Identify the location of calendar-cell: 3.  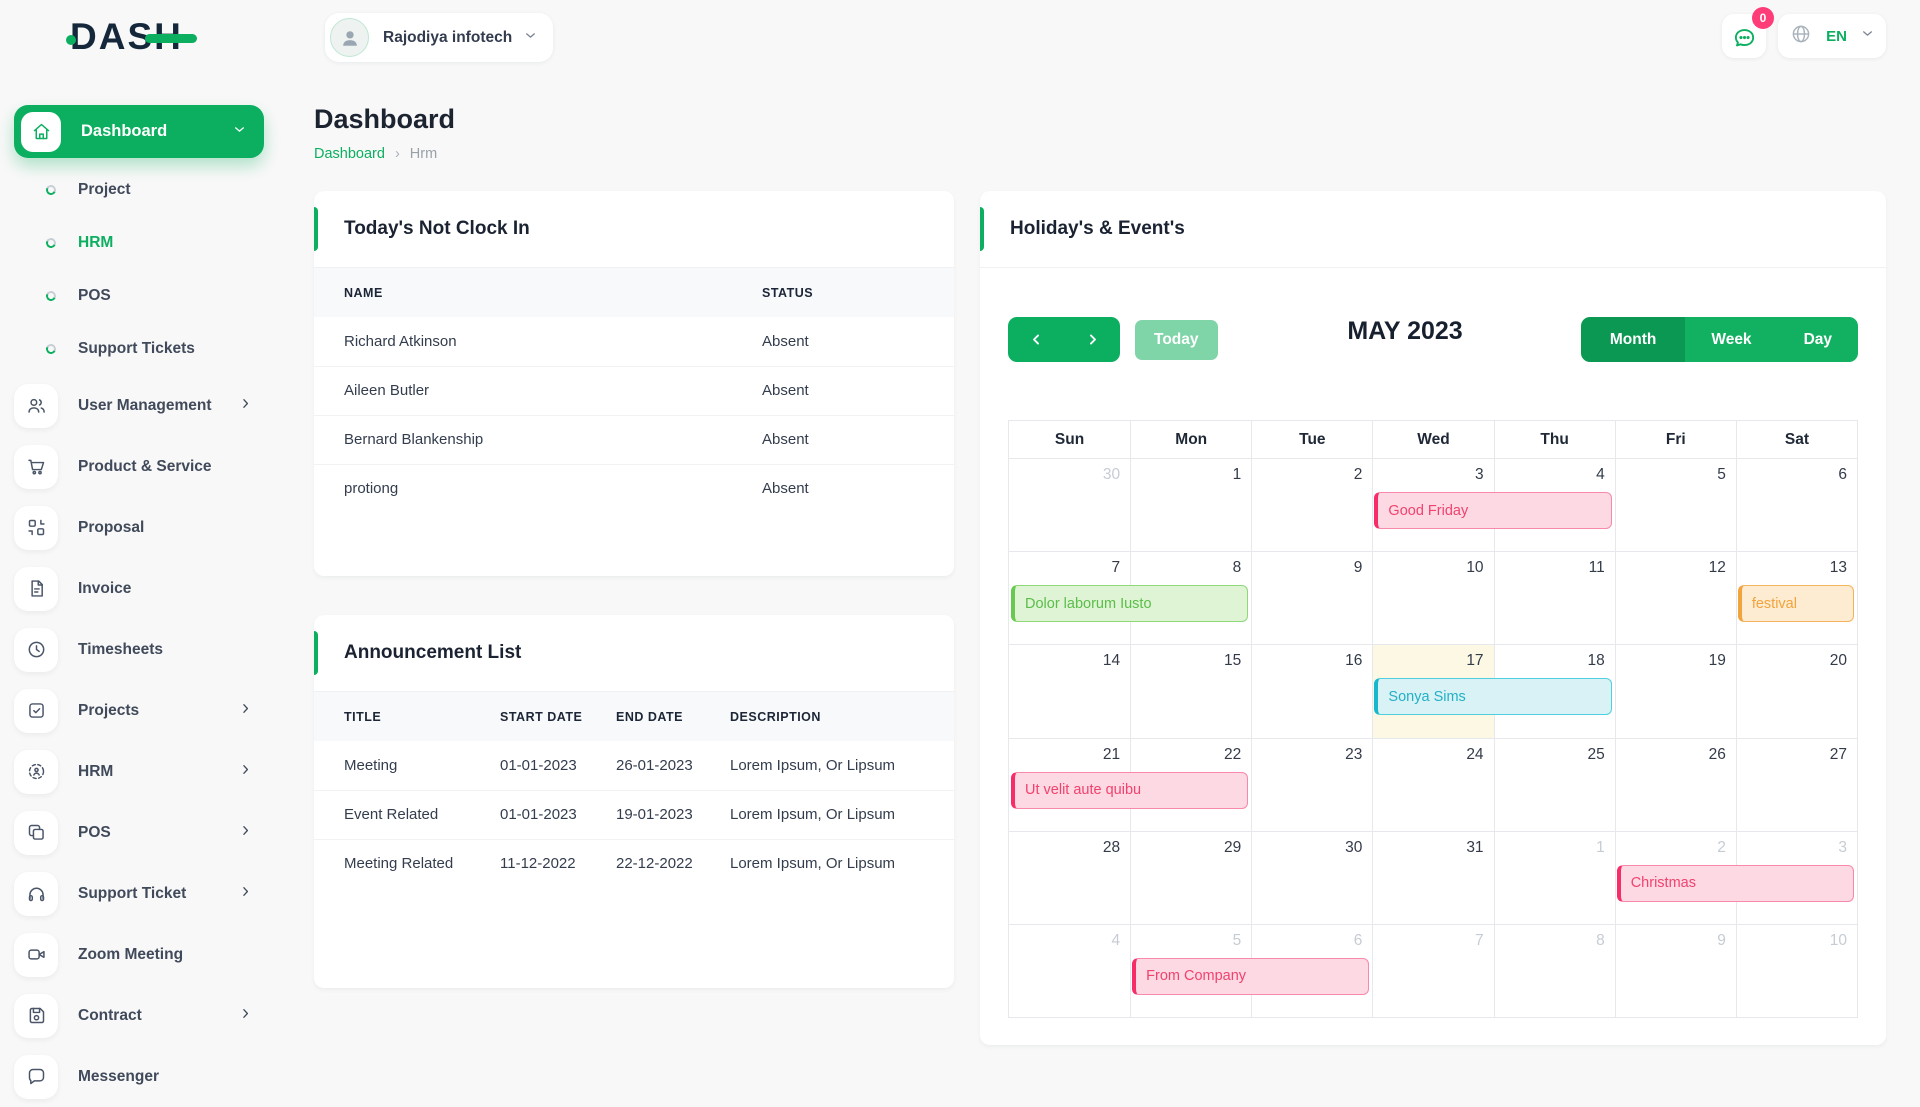
(1432, 505).